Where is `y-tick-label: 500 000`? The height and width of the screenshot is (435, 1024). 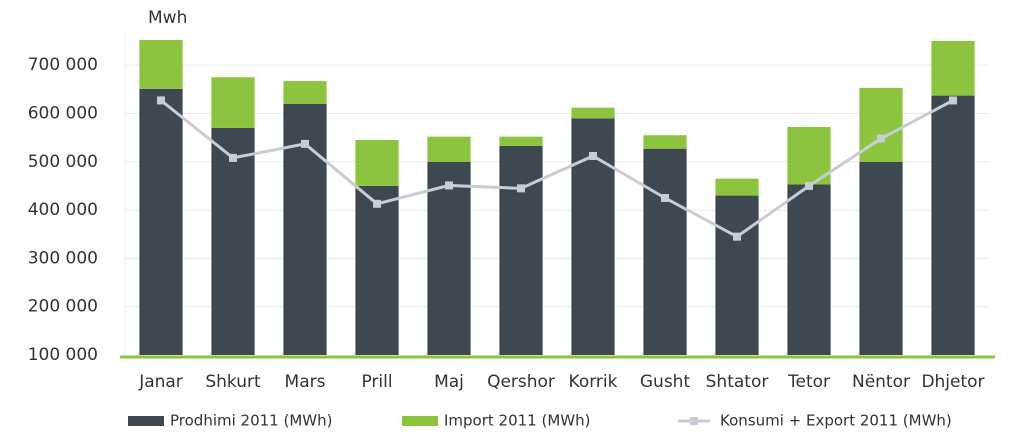 y-tick-label: 500 000 is located at coordinates (63, 162).